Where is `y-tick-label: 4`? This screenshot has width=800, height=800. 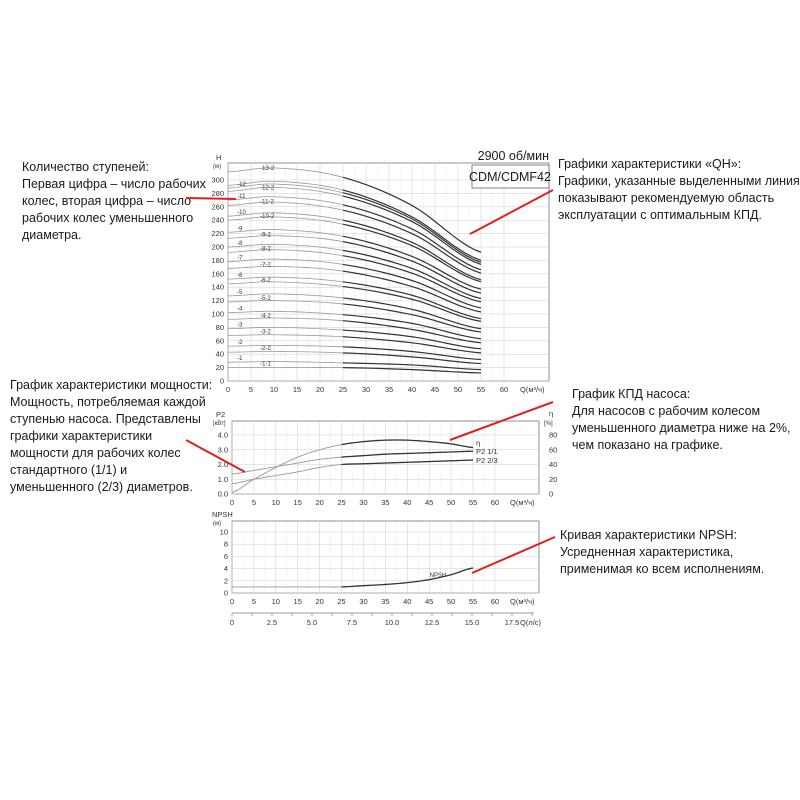 y-tick-label: 4 is located at coordinates (226, 568).